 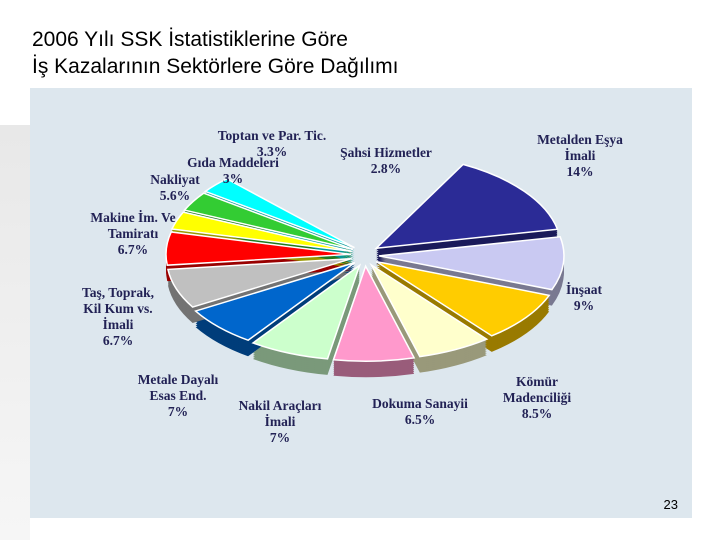 I want to click on value-label: 2.8%, so click(x=386, y=168).